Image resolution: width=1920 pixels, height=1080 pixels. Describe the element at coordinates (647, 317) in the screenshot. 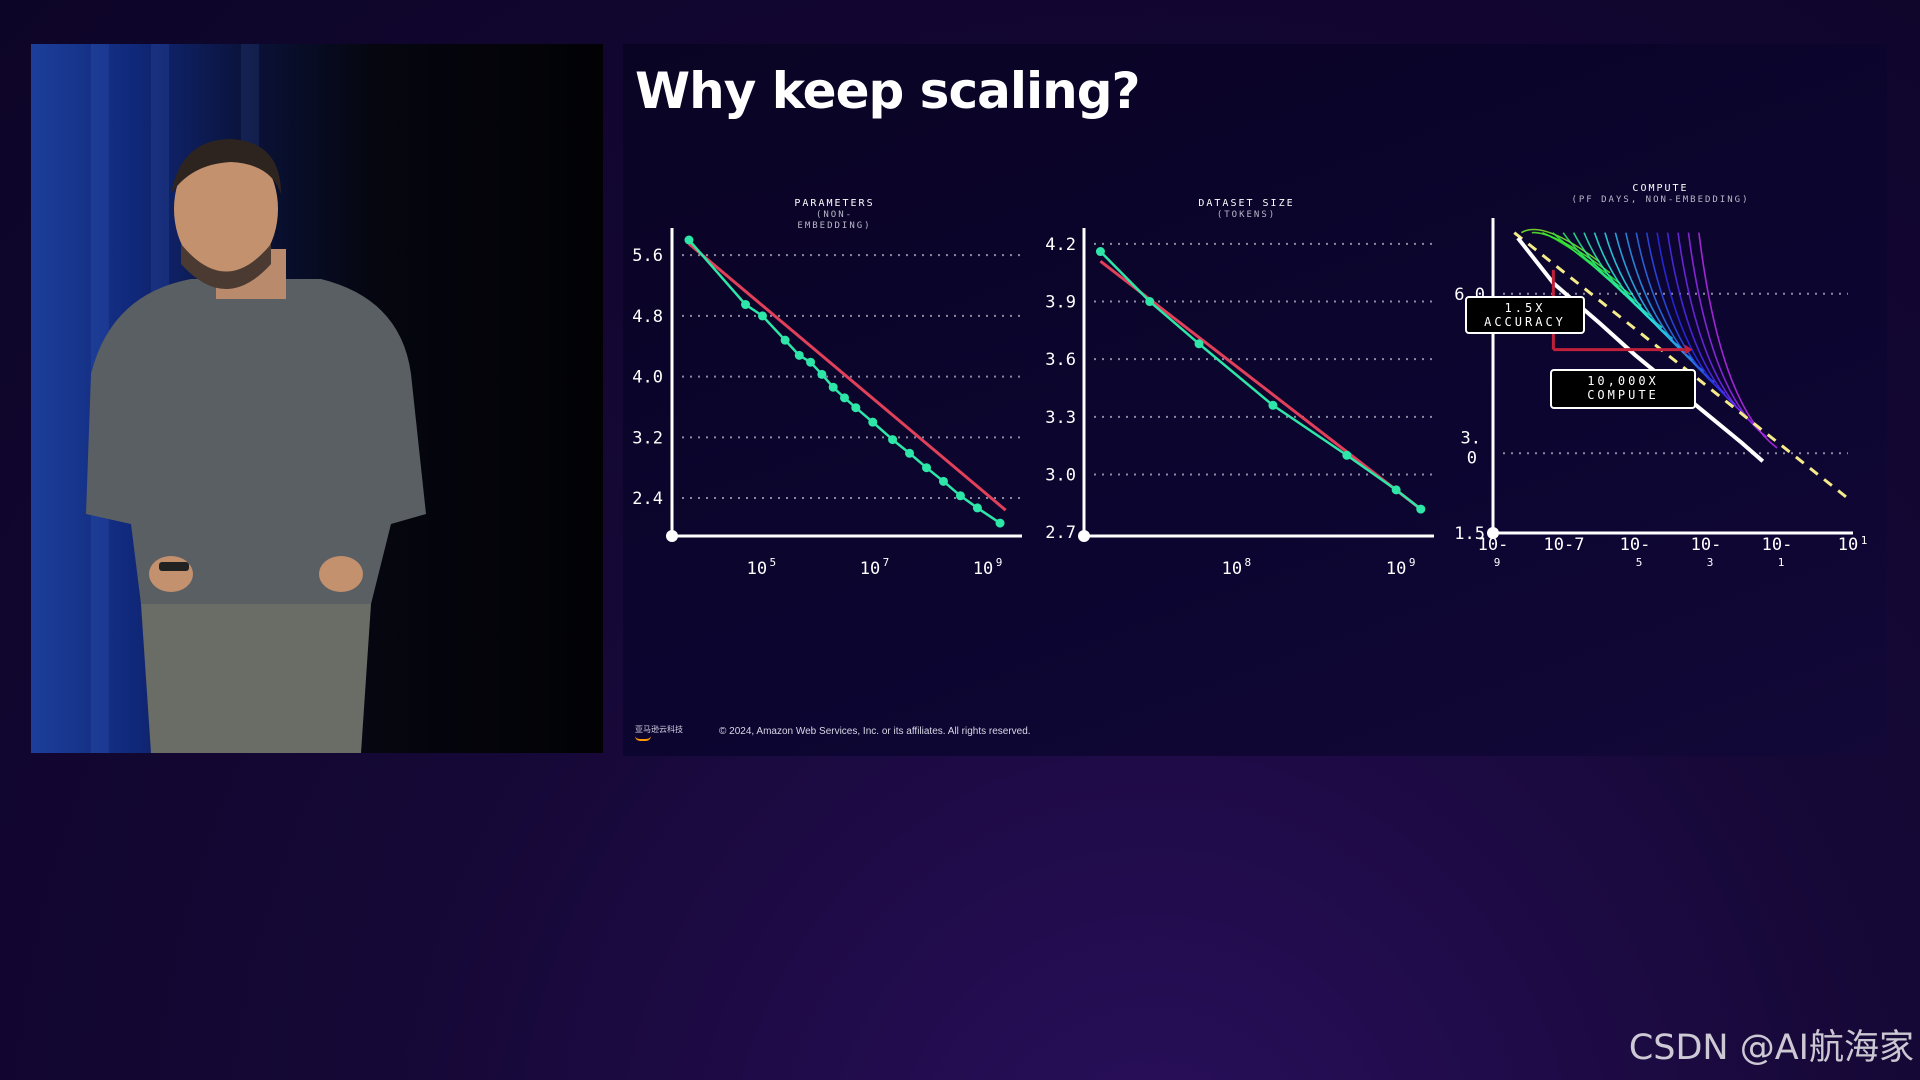

I see `y-tick-label: 4.8` at that location.